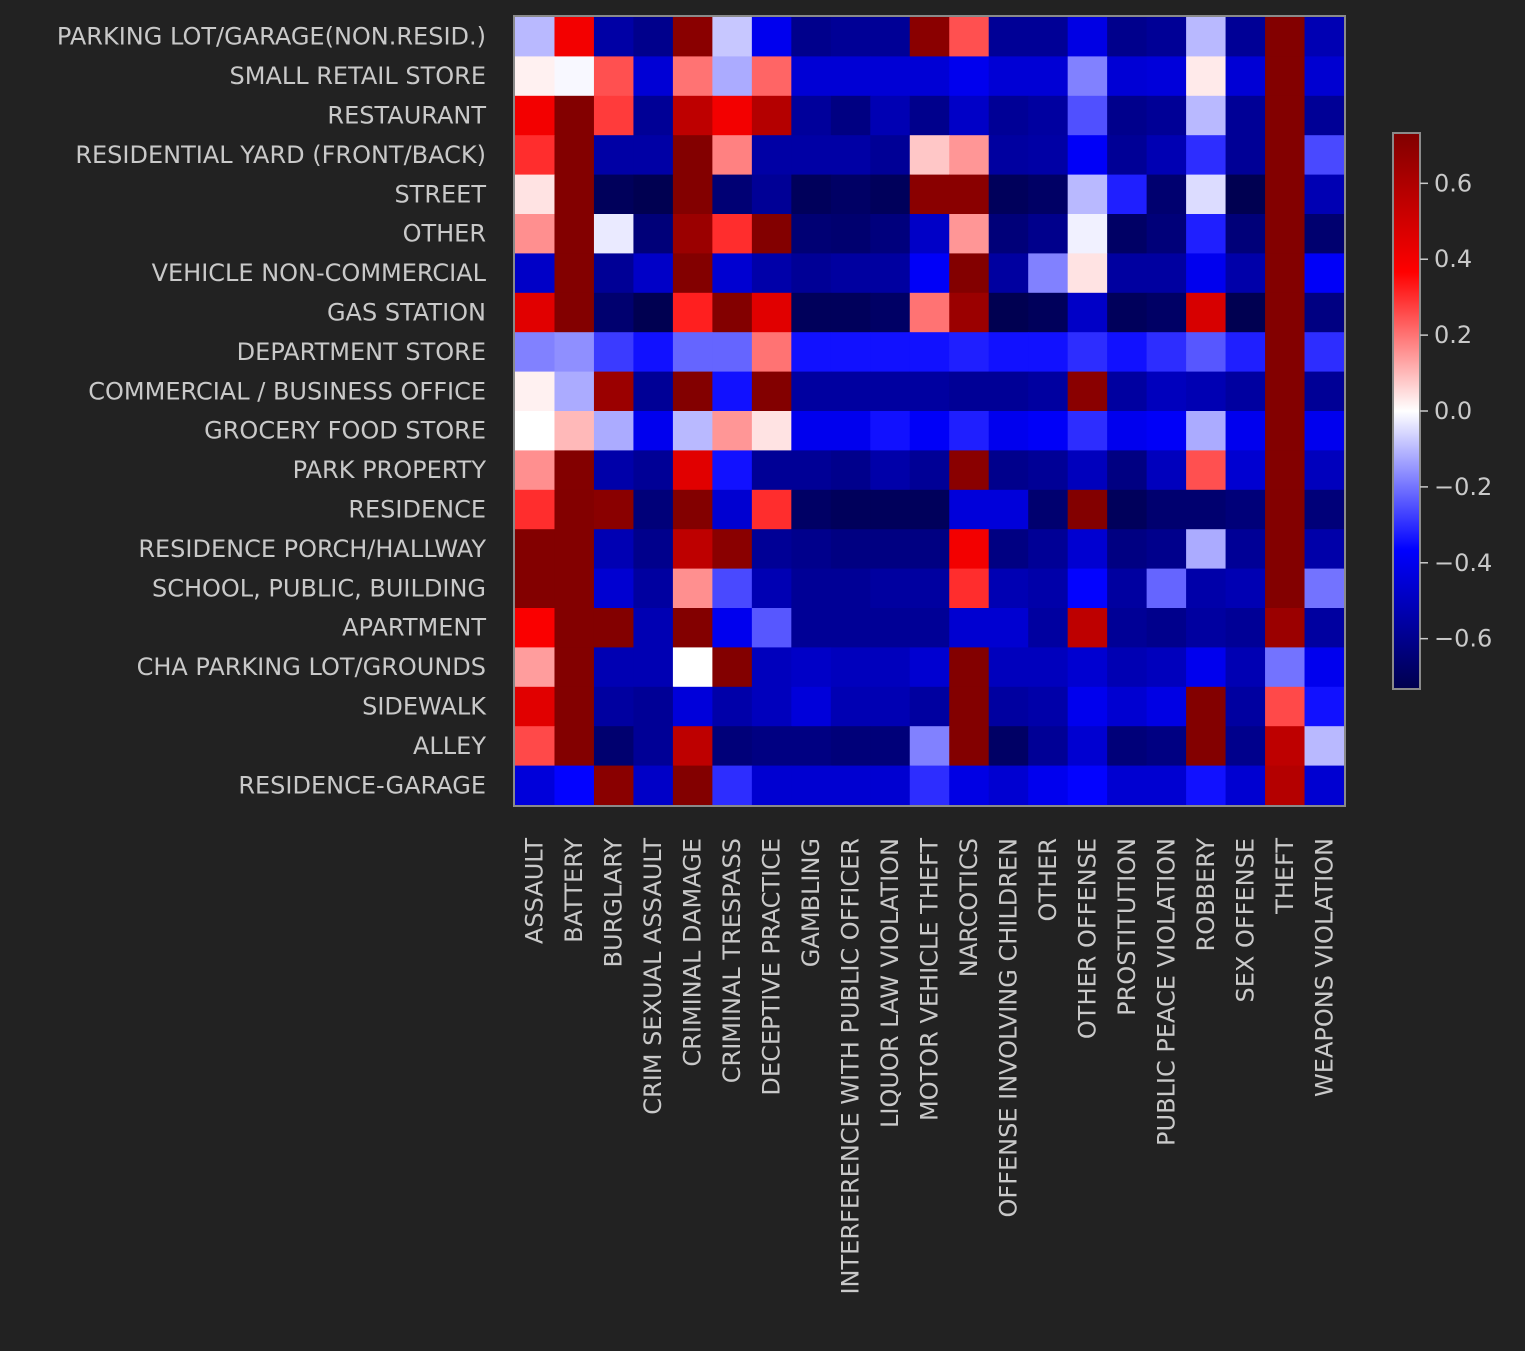 The width and height of the screenshot is (1525, 1351). I want to click on row-label: GAS STATION, so click(406, 313).